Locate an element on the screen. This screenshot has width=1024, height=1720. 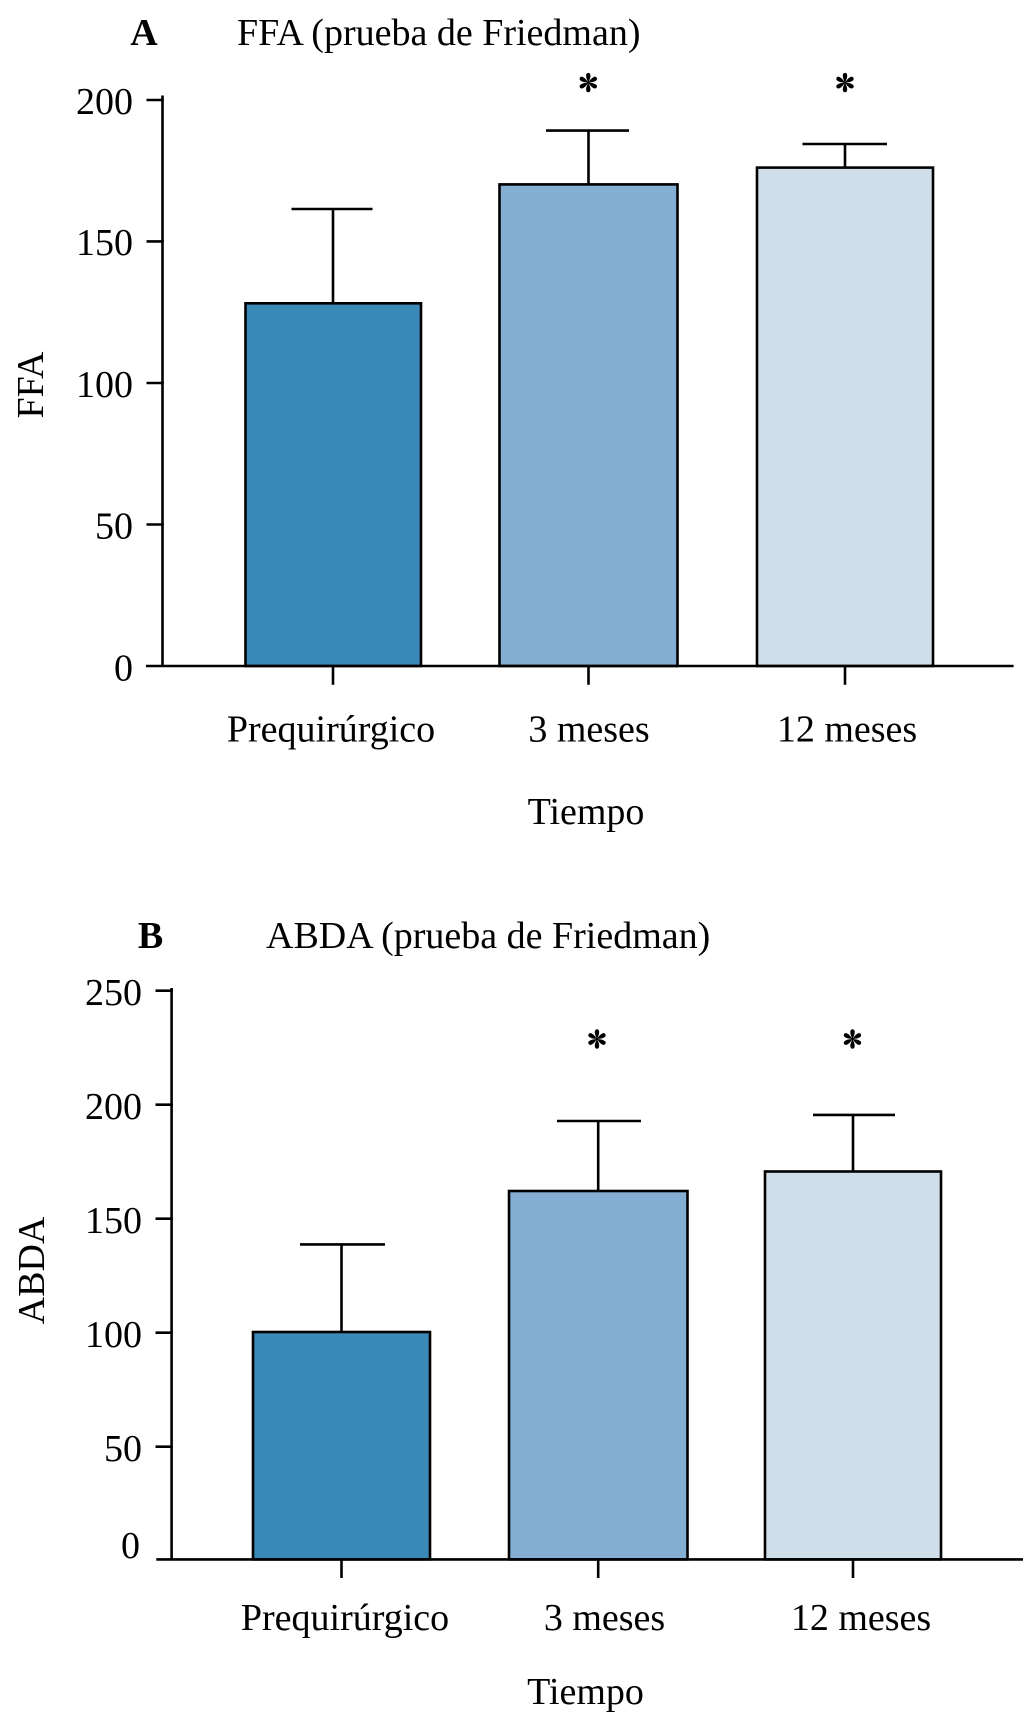
svg-text: A is located at coordinates (144, 33).